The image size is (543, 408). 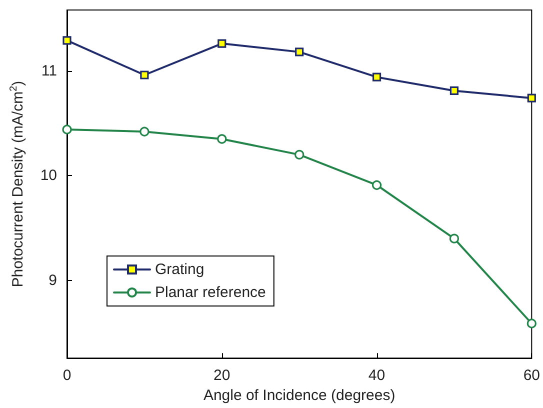 What do you see at coordinates (299, 395) in the screenshot?
I see `x-axis-title: Angle of Incidence (degrees)` at bounding box center [299, 395].